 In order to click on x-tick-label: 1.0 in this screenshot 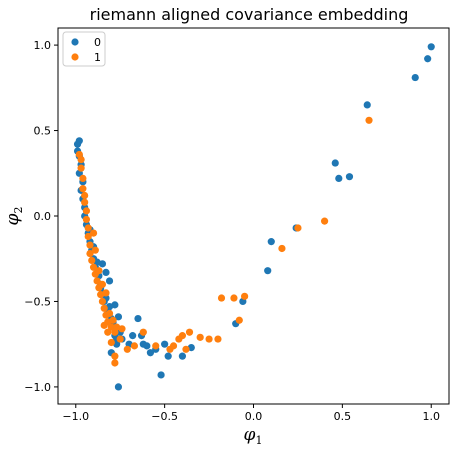, I will do `click(431, 416)`.